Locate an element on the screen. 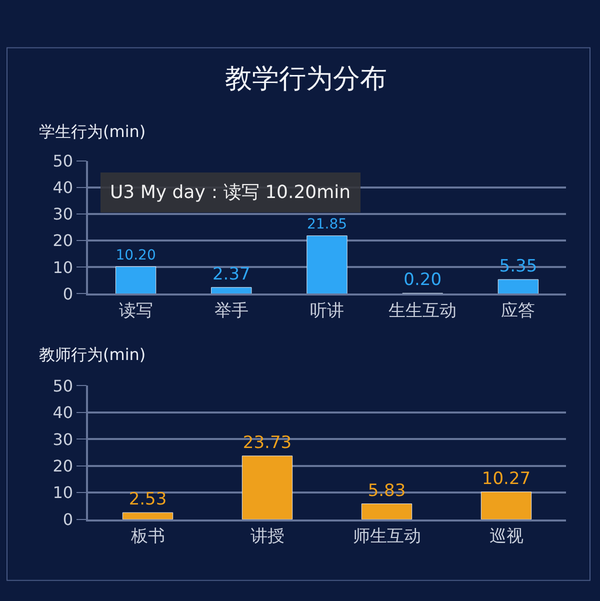 Image resolution: width=600 pixels, height=601 pixels. x-tick-label: 讲授 is located at coordinates (267, 536).